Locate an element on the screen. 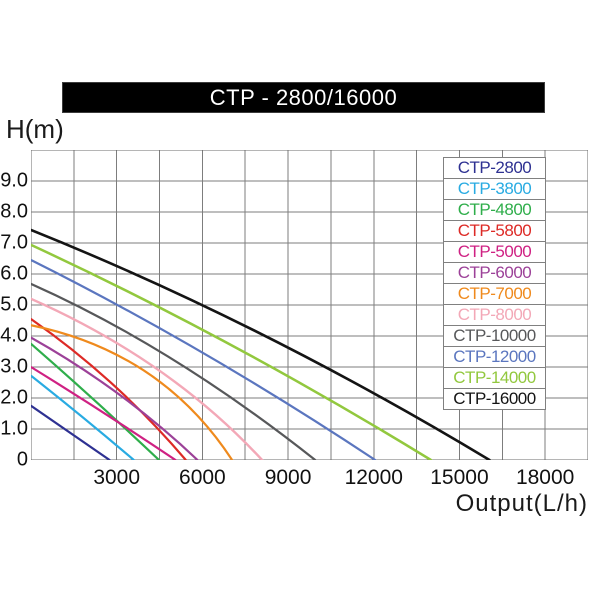 The height and width of the screenshot is (600, 600). x-tick-label: 12000 is located at coordinates (373, 477).